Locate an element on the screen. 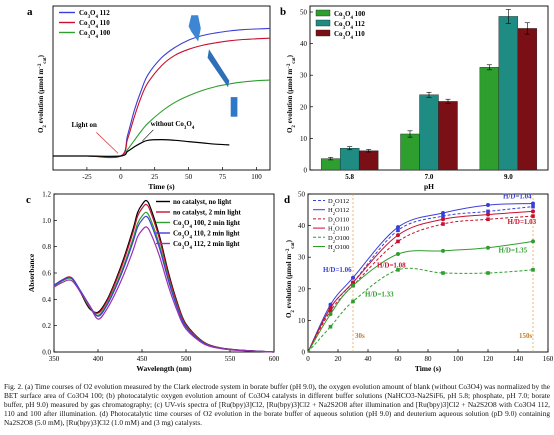 Image resolution: width=554 pixels, height=435 pixels. panel-label-b: b is located at coordinates (283, 12).